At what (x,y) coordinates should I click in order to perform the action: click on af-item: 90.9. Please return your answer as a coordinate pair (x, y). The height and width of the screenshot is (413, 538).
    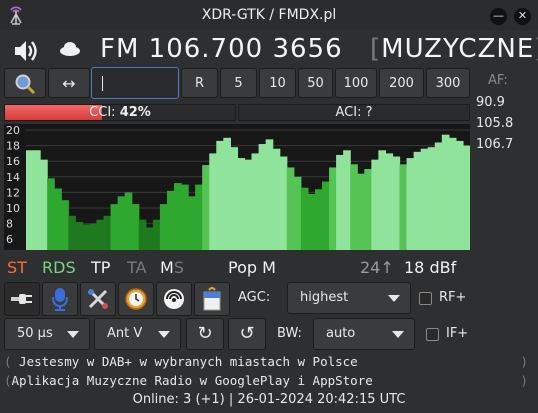
    Looking at the image, I should click on (490, 102).